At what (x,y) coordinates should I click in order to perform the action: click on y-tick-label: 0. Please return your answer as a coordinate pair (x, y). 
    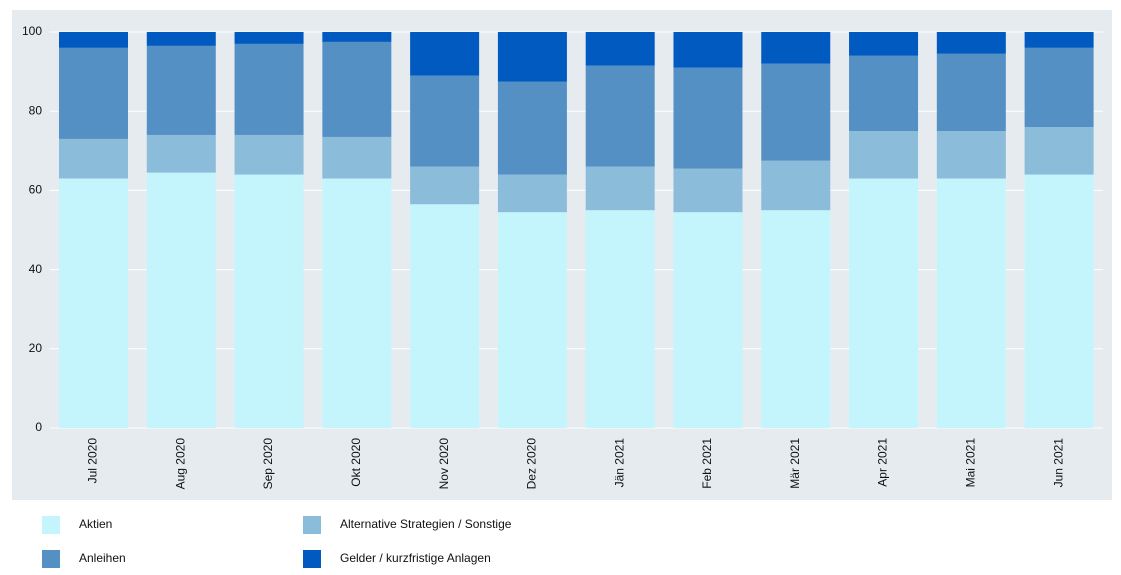
    Looking at the image, I should click on (38, 427).